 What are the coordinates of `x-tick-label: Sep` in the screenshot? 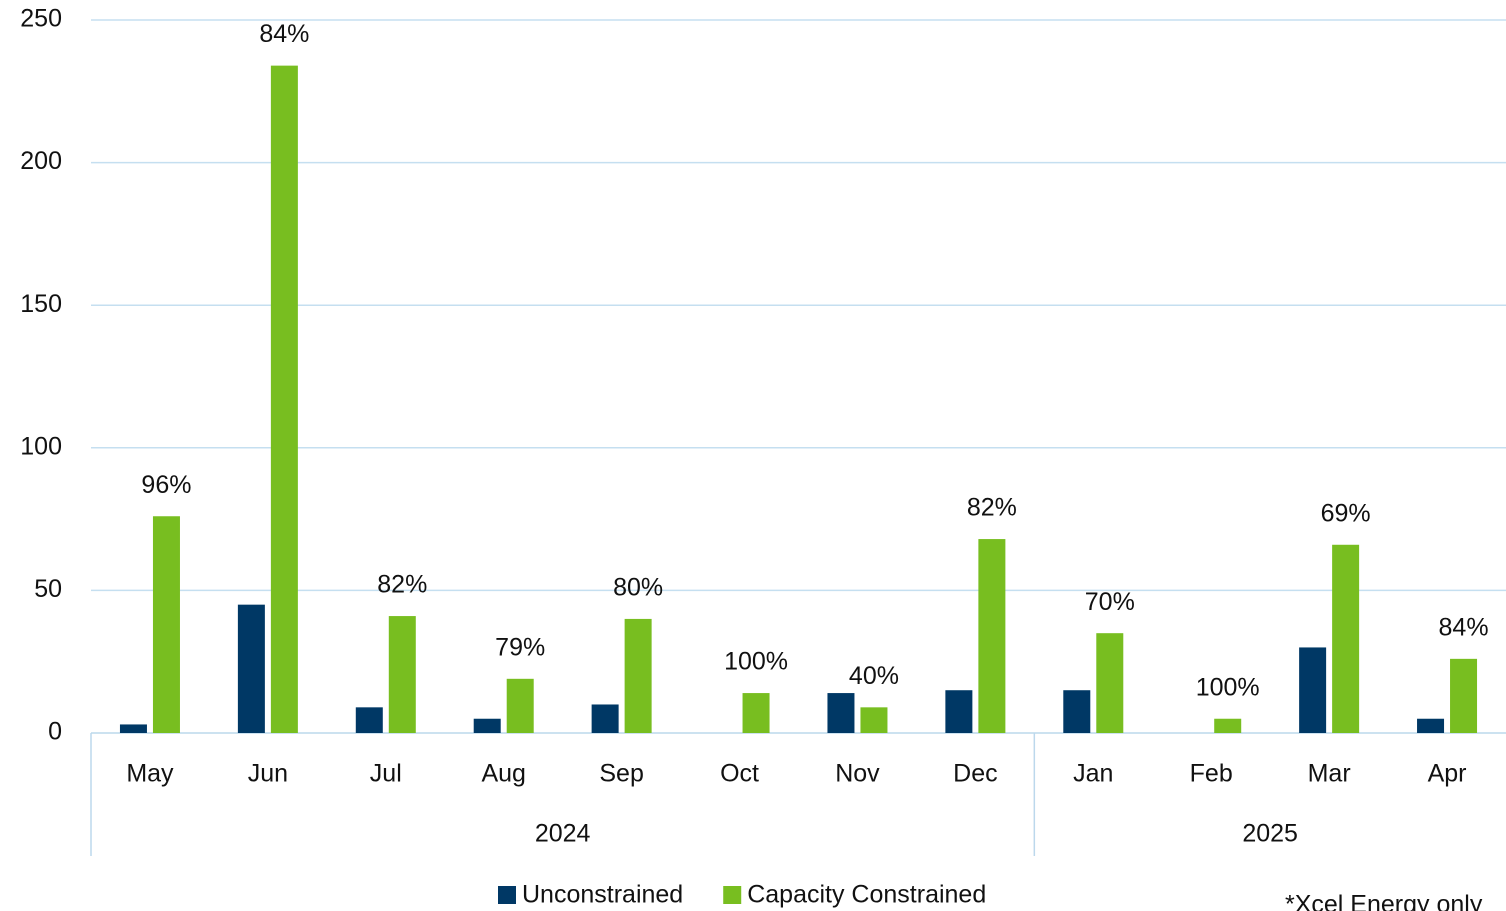 It's located at (621, 774).